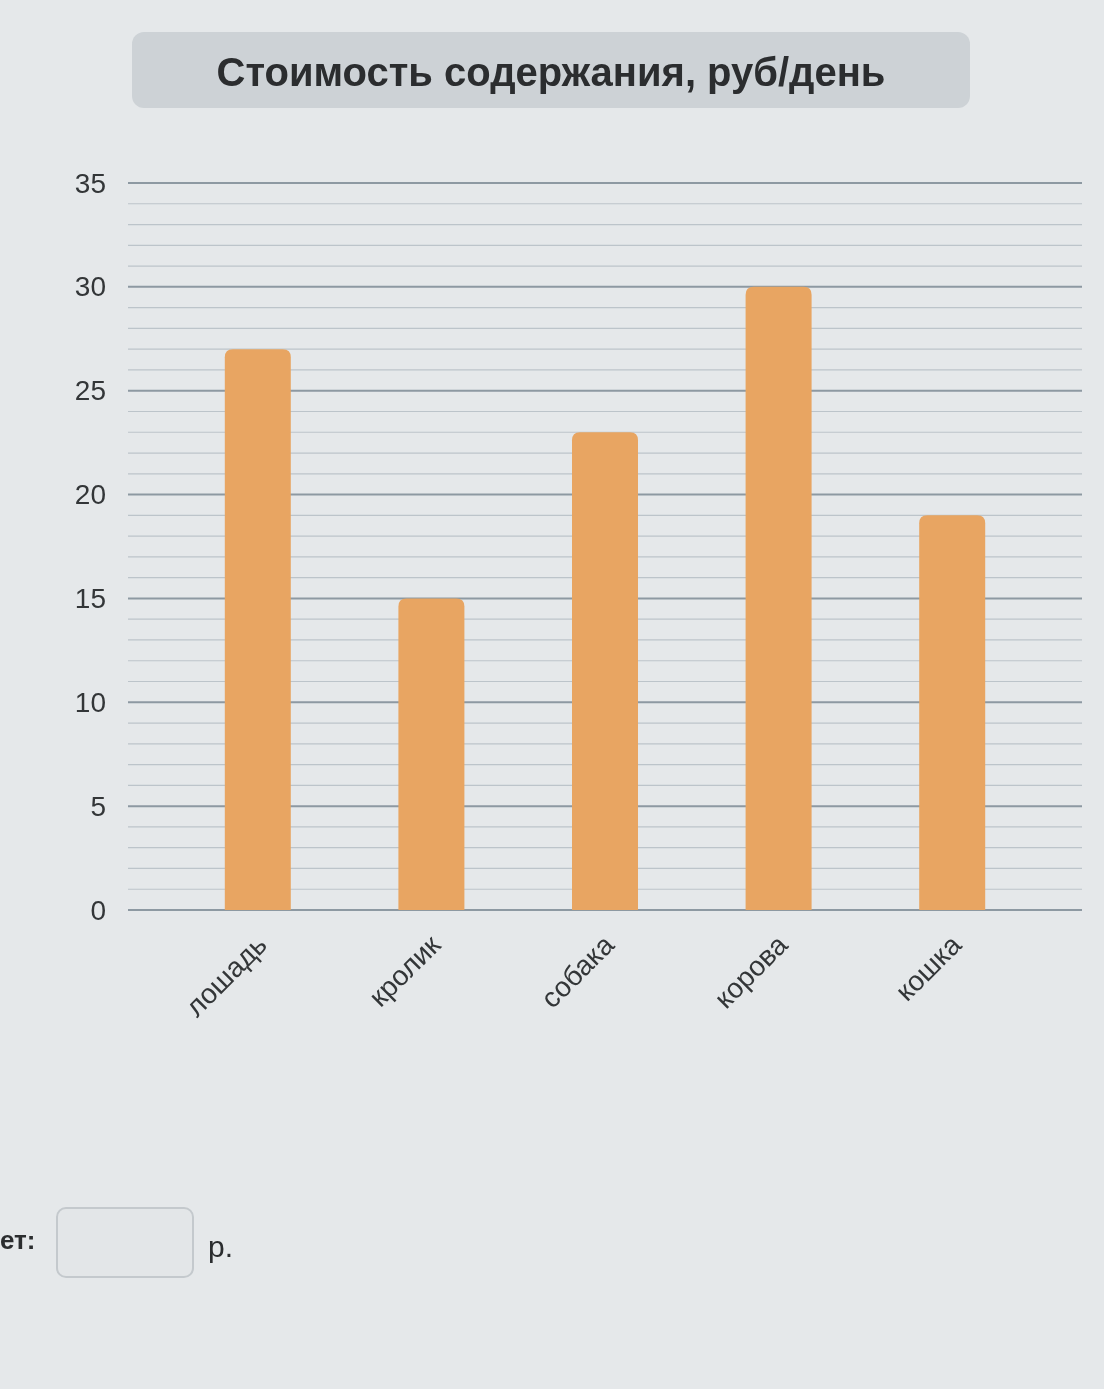 Image resolution: width=1104 pixels, height=1389 pixels. What do you see at coordinates (90, 391) in the screenshot?
I see `y-tick-label: 25` at bounding box center [90, 391].